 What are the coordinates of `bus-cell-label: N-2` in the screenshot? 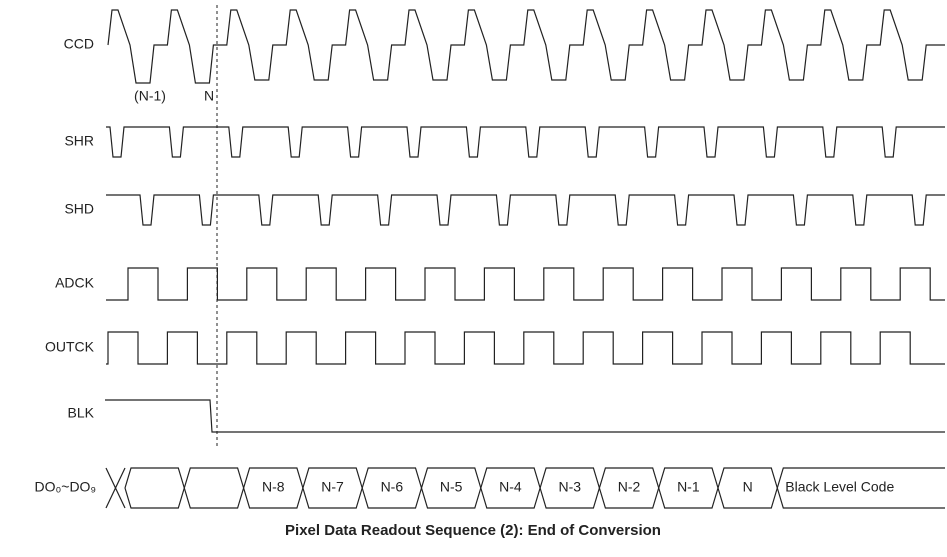 It's located at (629, 487).